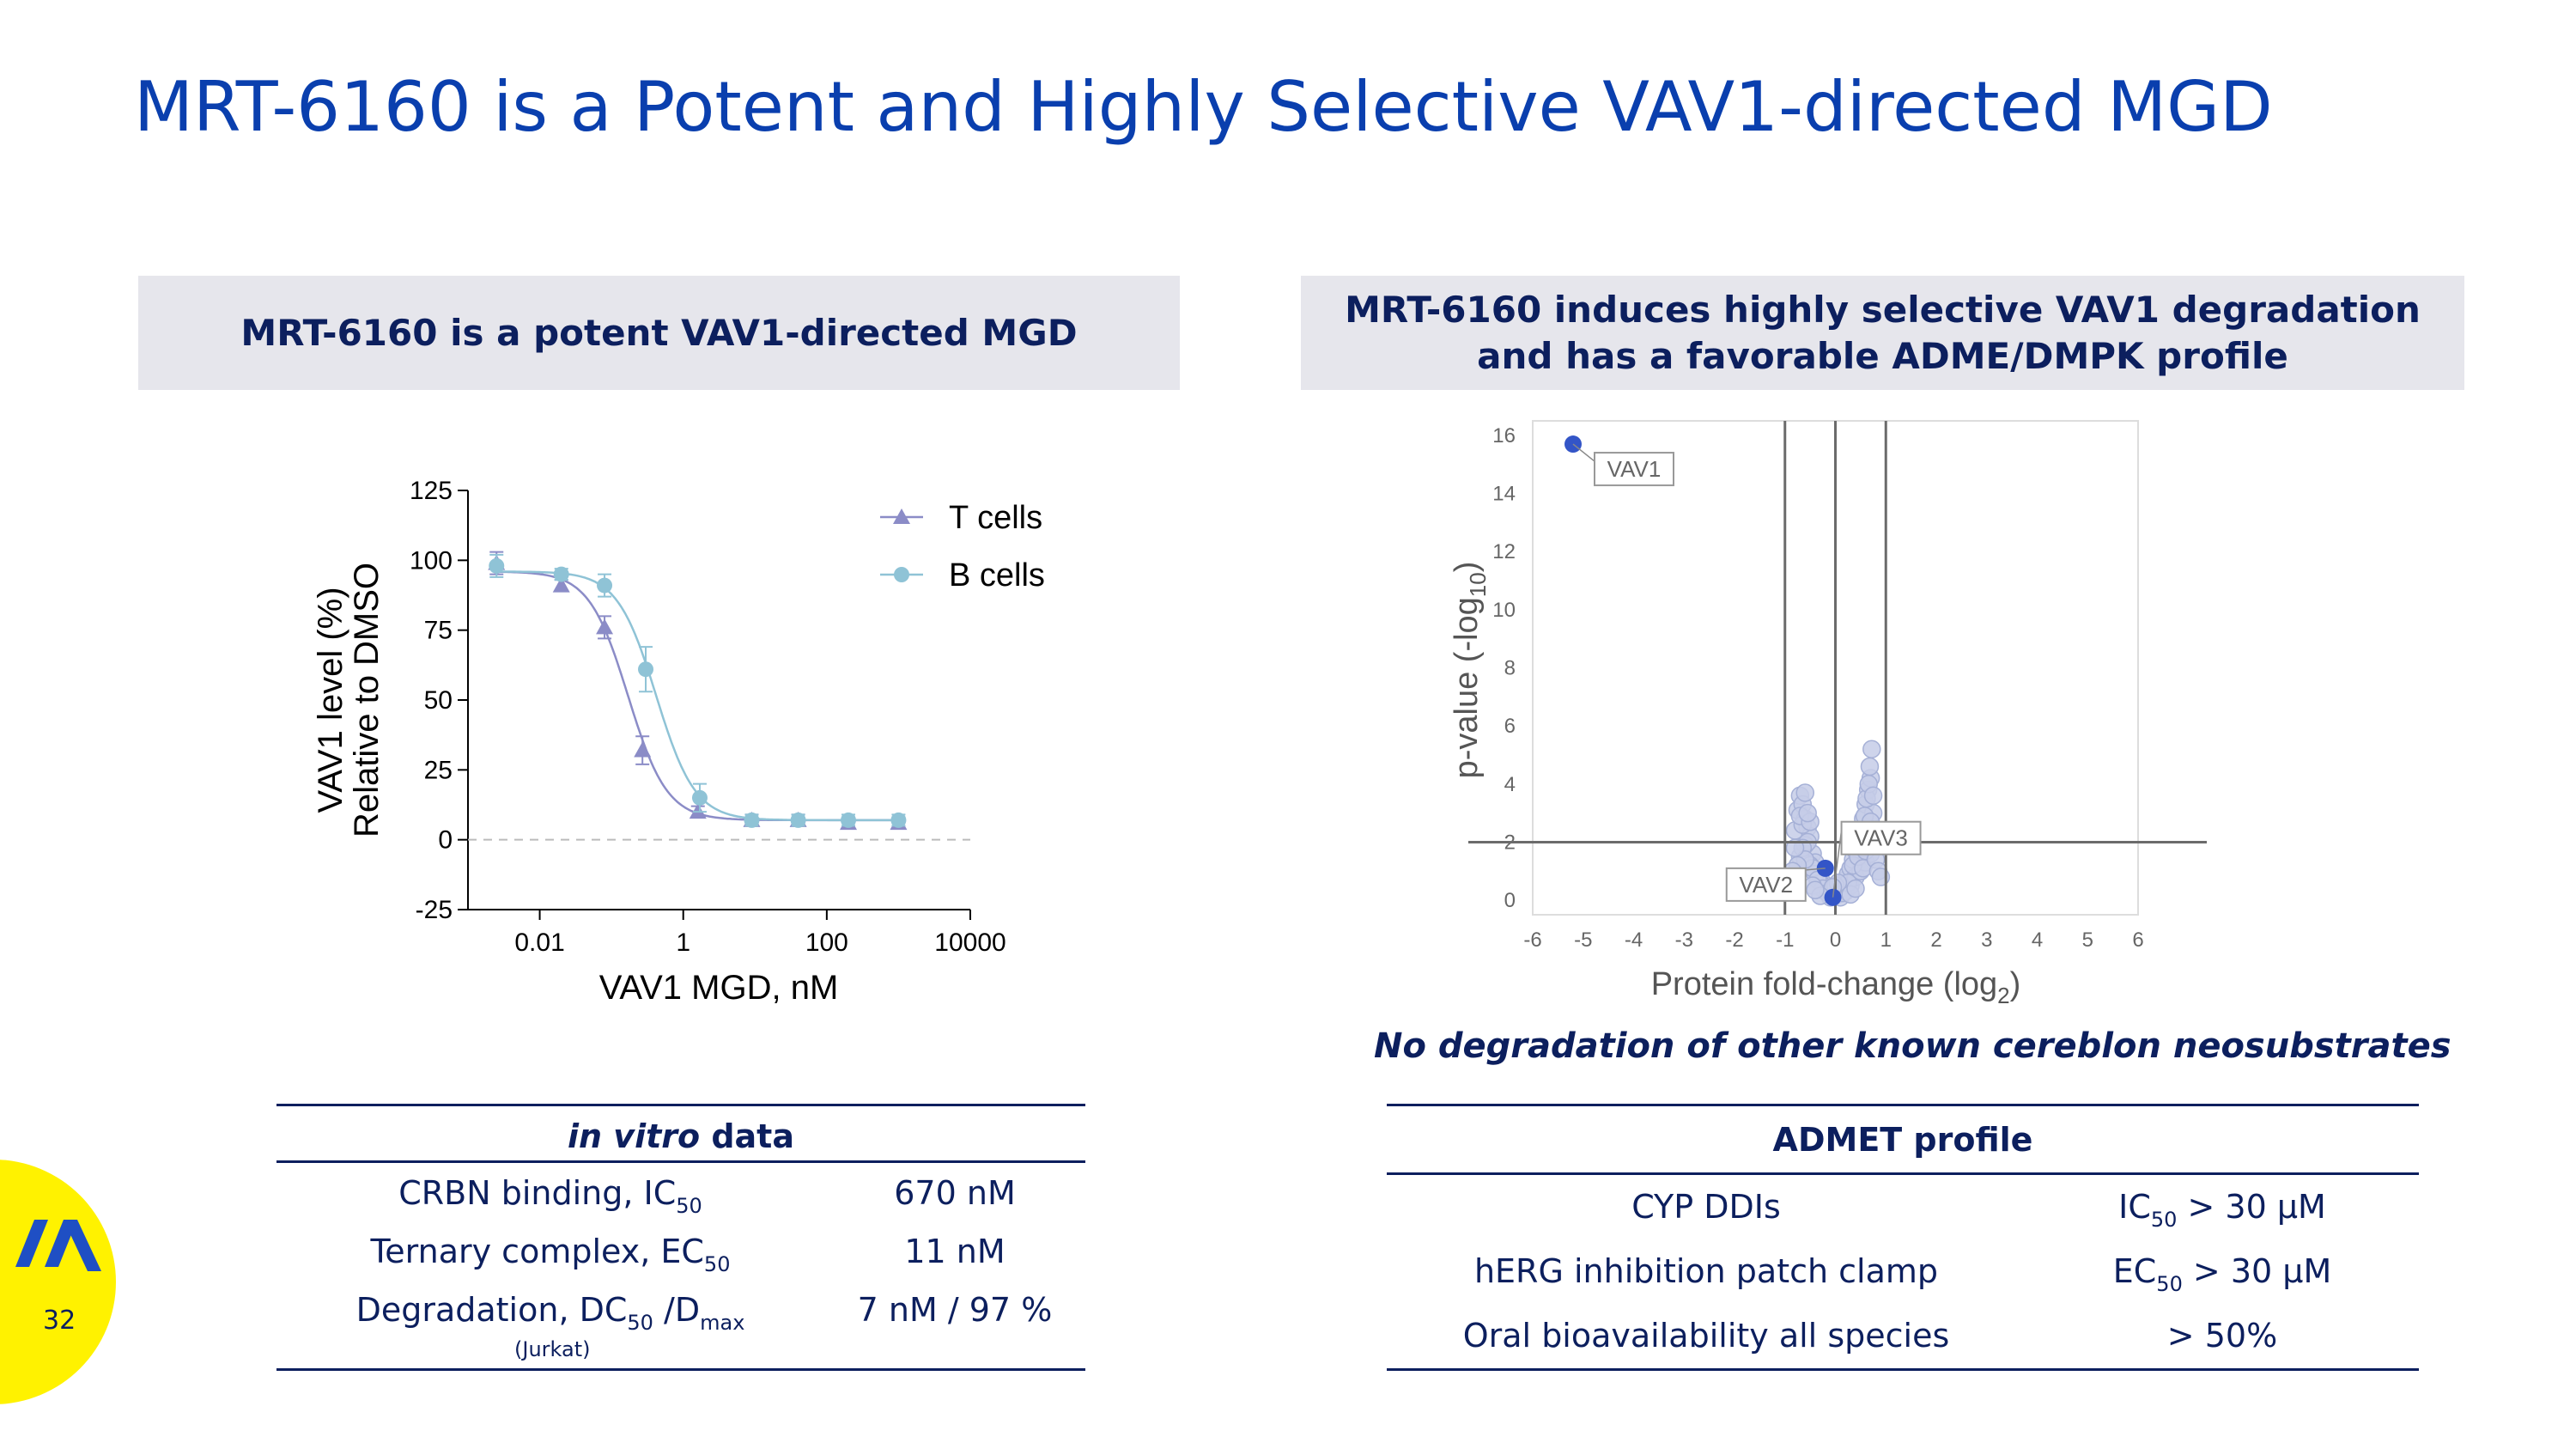  What do you see at coordinates (1902, 1140) in the screenshot?
I see `admet-table-title: ADMET profile` at bounding box center [1902, 1140].